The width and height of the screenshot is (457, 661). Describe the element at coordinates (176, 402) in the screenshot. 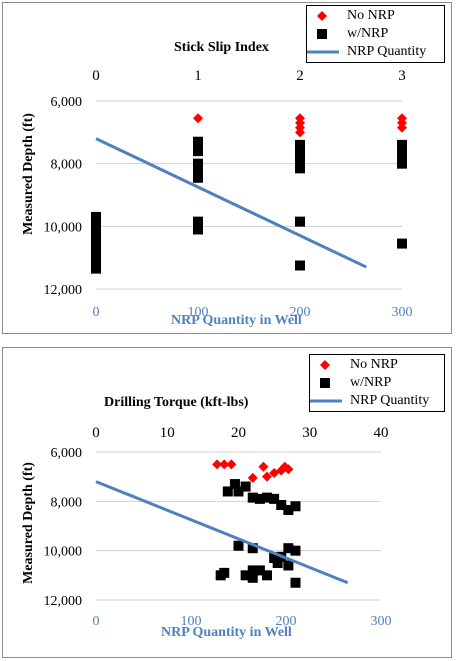

I see `chart-title: Drilling Torque (kft-lbs)` at that location.